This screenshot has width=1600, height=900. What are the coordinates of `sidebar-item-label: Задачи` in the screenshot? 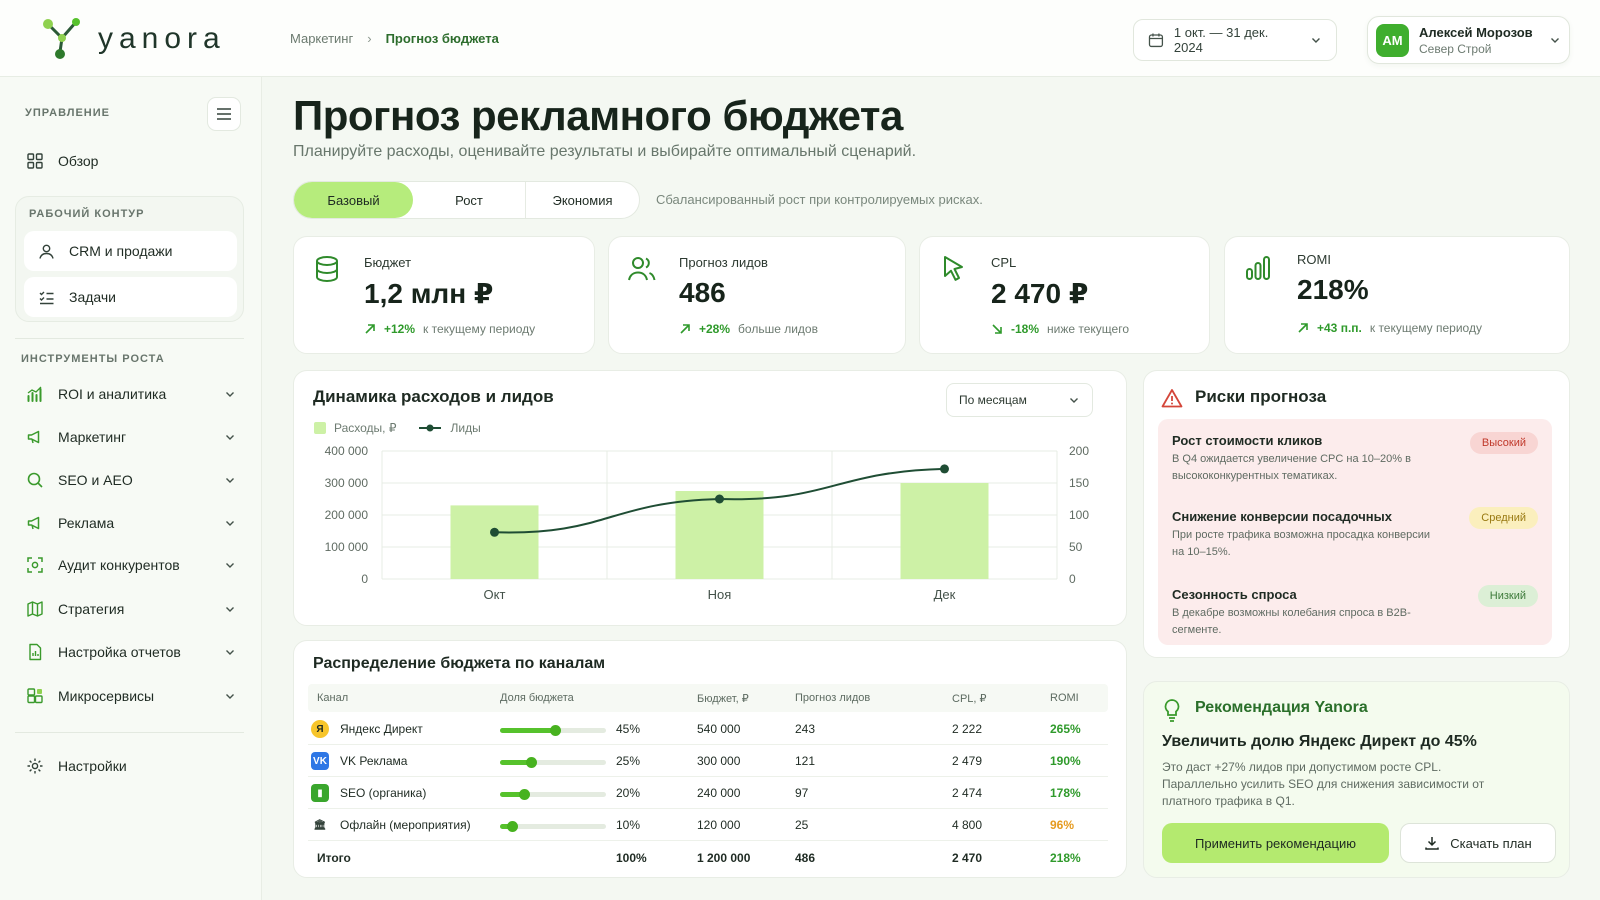 It's located at (93, 297).